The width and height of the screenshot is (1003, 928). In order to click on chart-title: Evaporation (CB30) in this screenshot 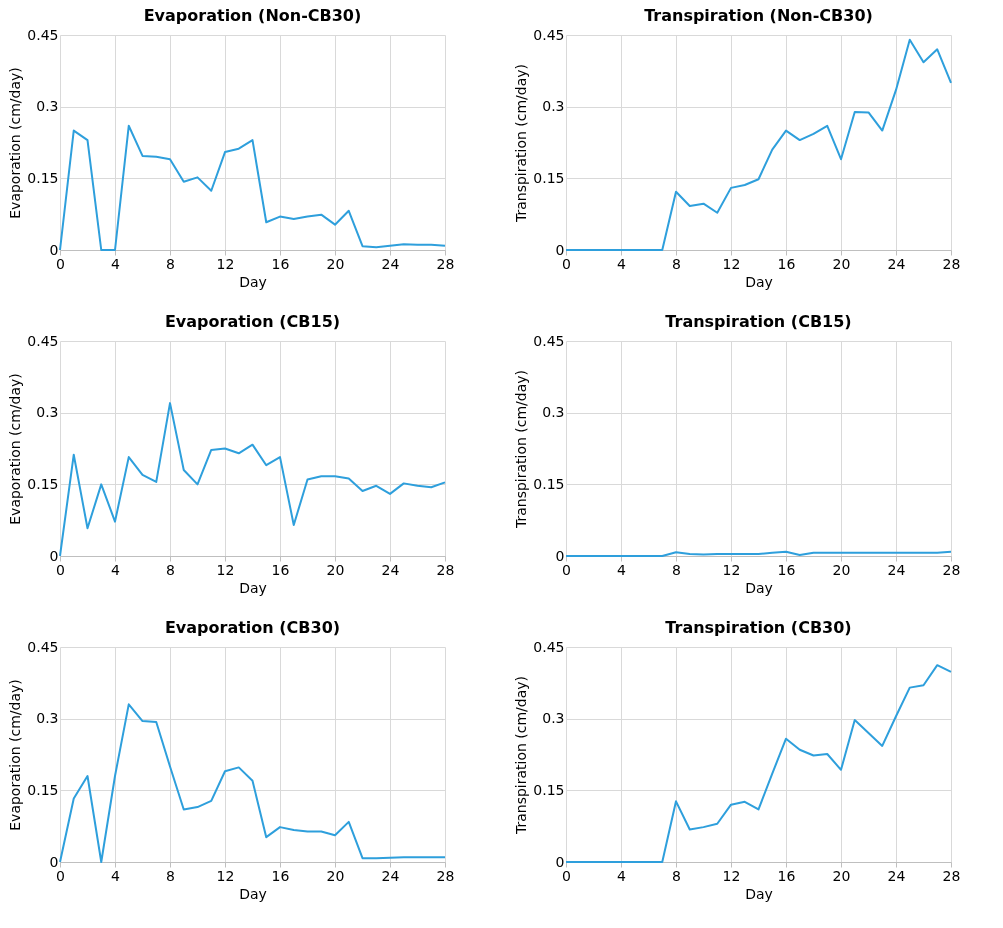, I will do `click(252, 627)`.